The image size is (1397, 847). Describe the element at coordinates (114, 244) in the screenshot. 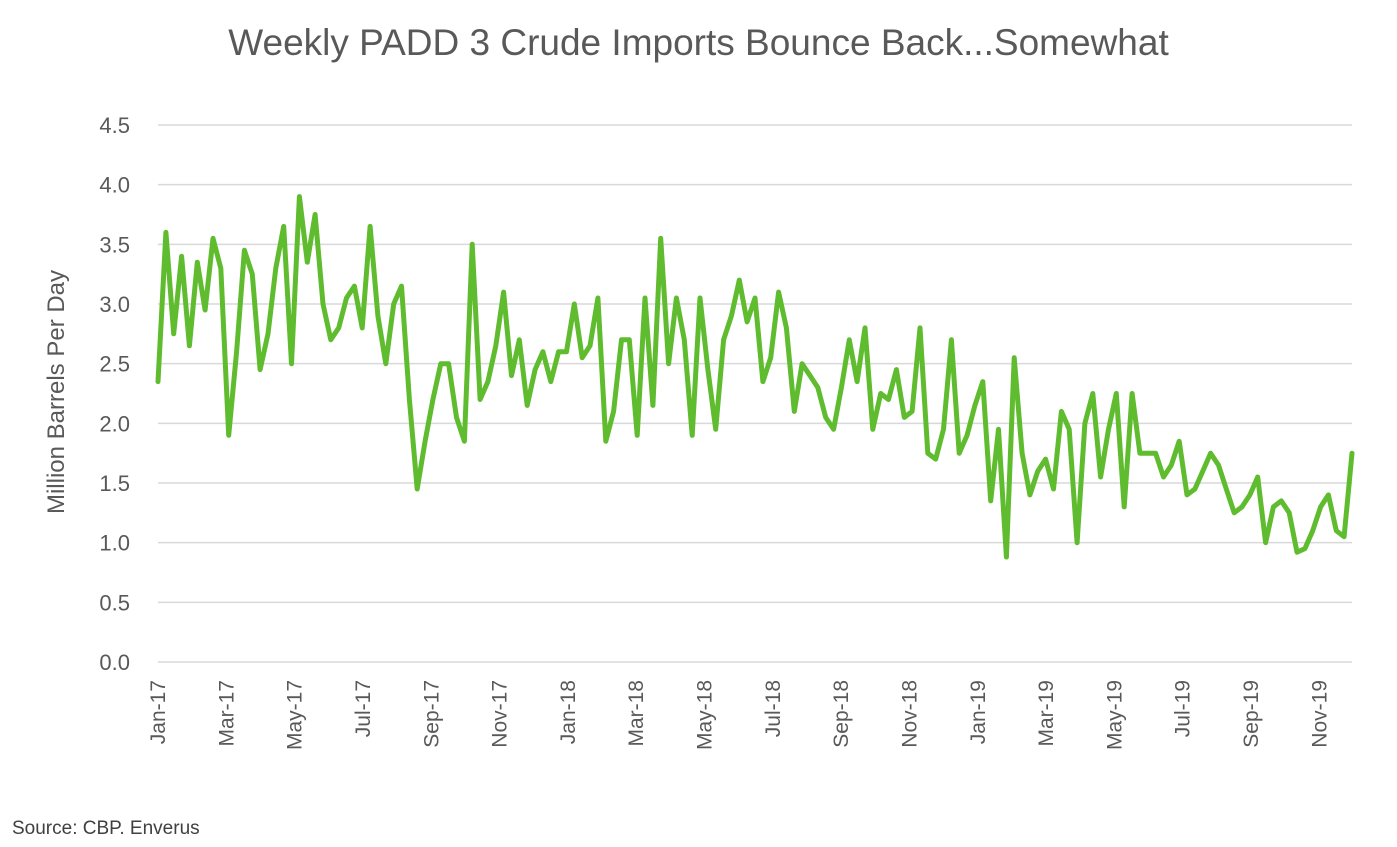

I see `y-tick-label: 3.5` at that location.